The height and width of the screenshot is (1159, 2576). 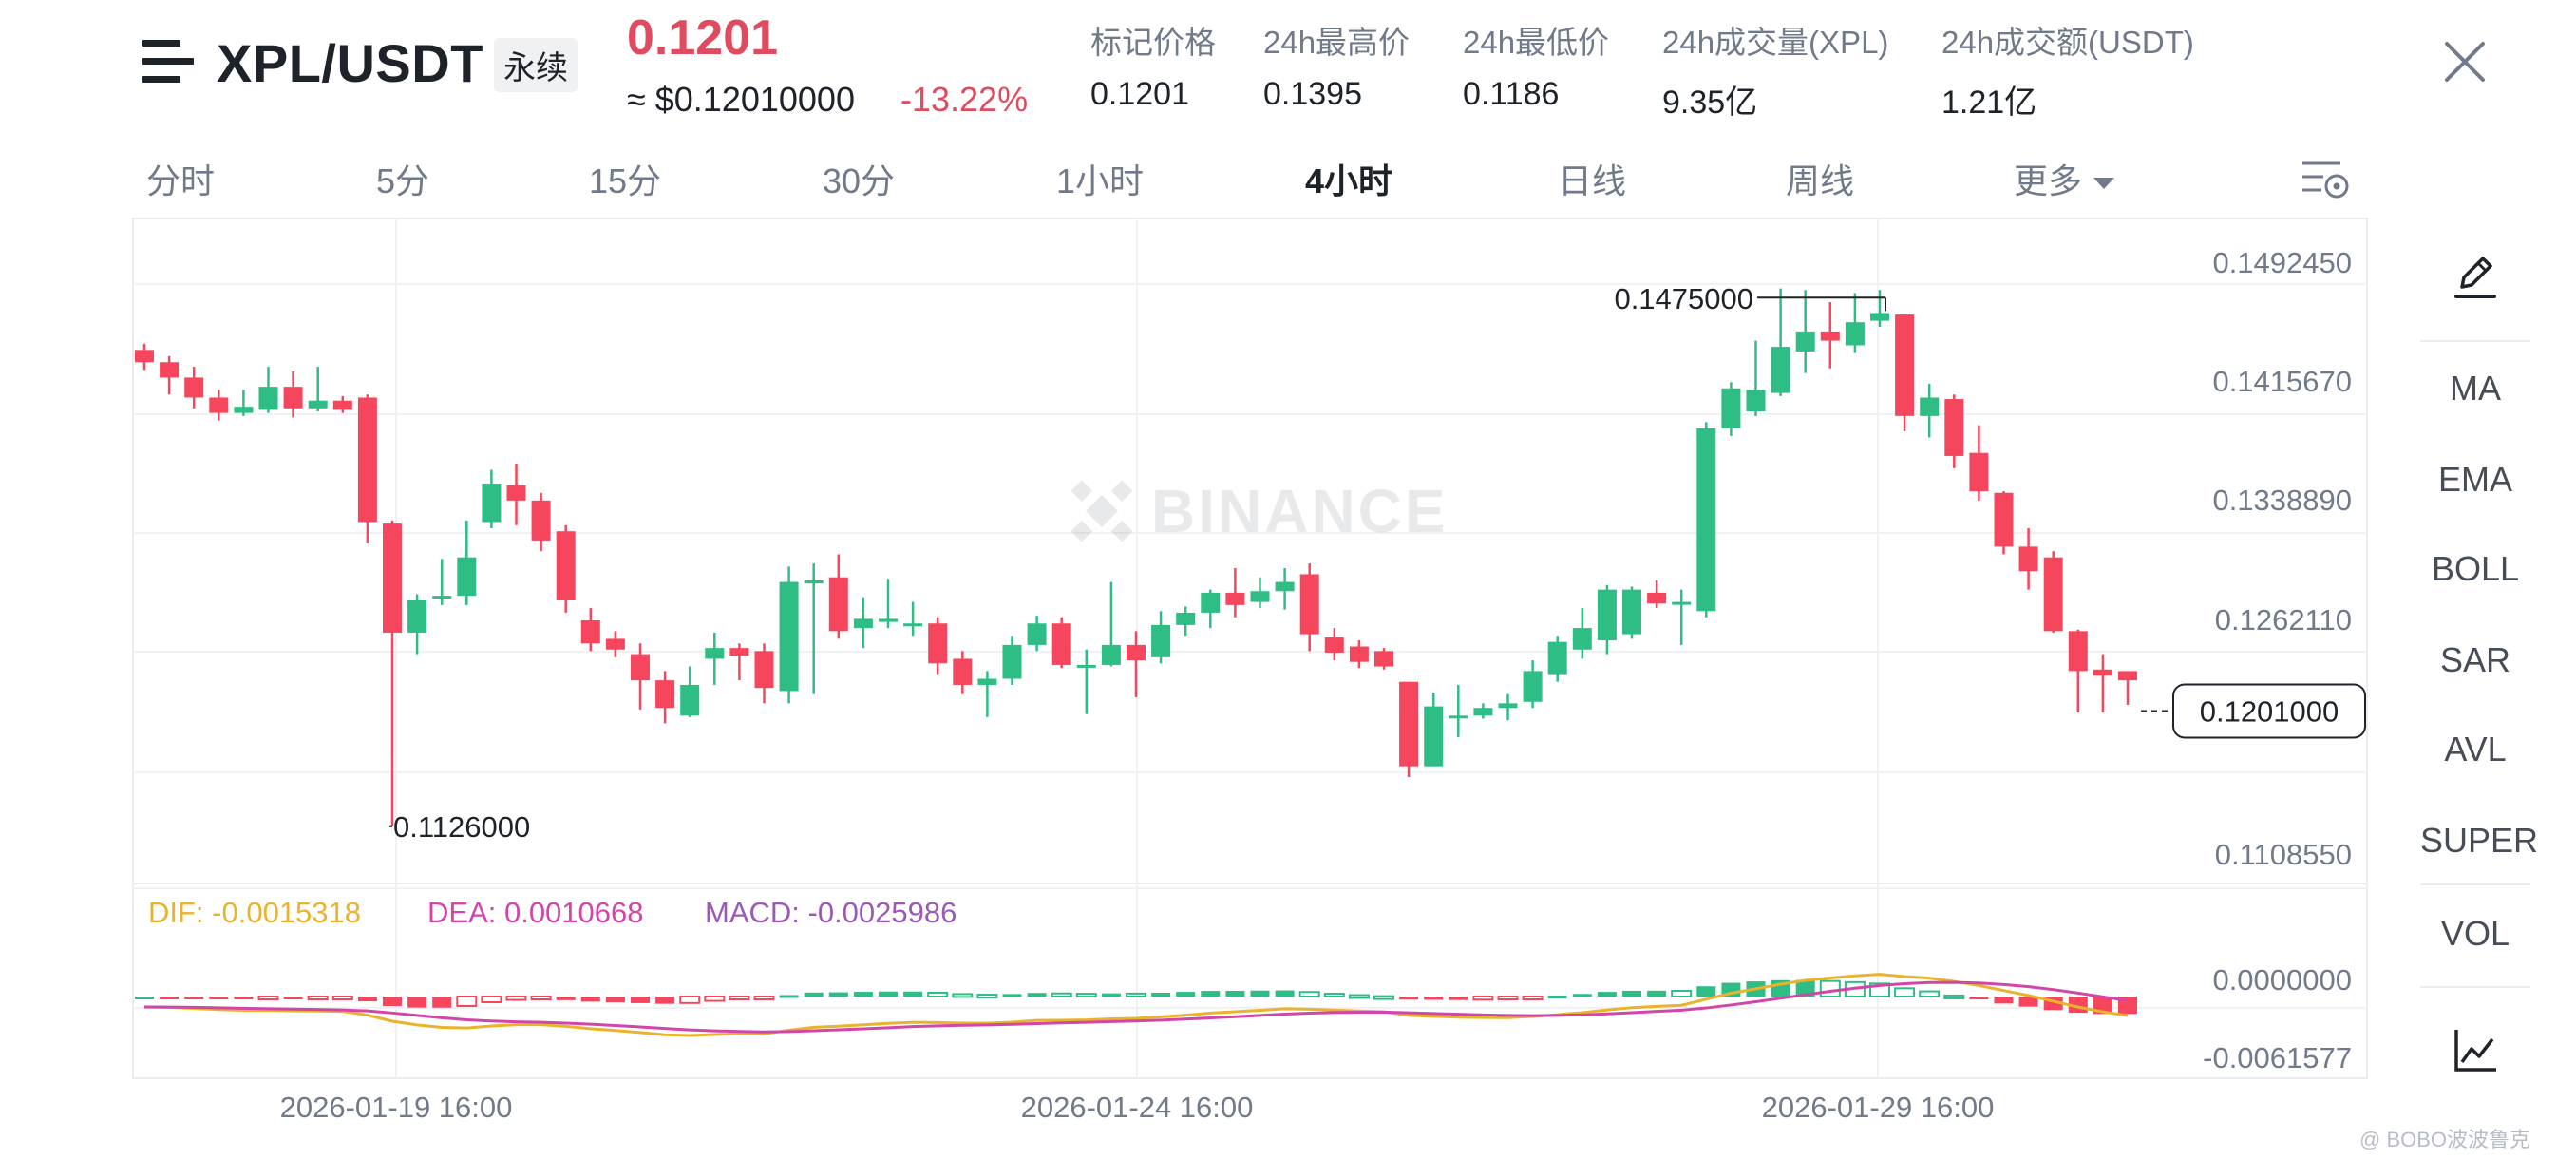 I want to click on tab-time-sharing: 分时, so click(x=181, y=181).